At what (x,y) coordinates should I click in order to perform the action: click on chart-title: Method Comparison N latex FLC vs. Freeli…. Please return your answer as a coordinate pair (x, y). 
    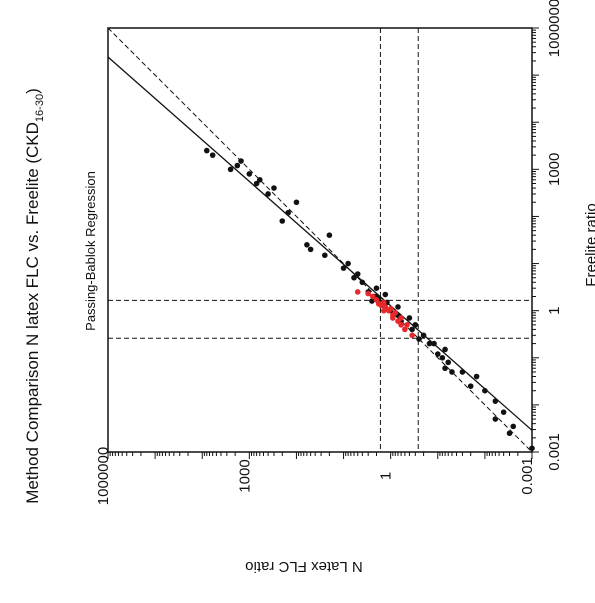
    Looking at the image, I should click on (34, 296).